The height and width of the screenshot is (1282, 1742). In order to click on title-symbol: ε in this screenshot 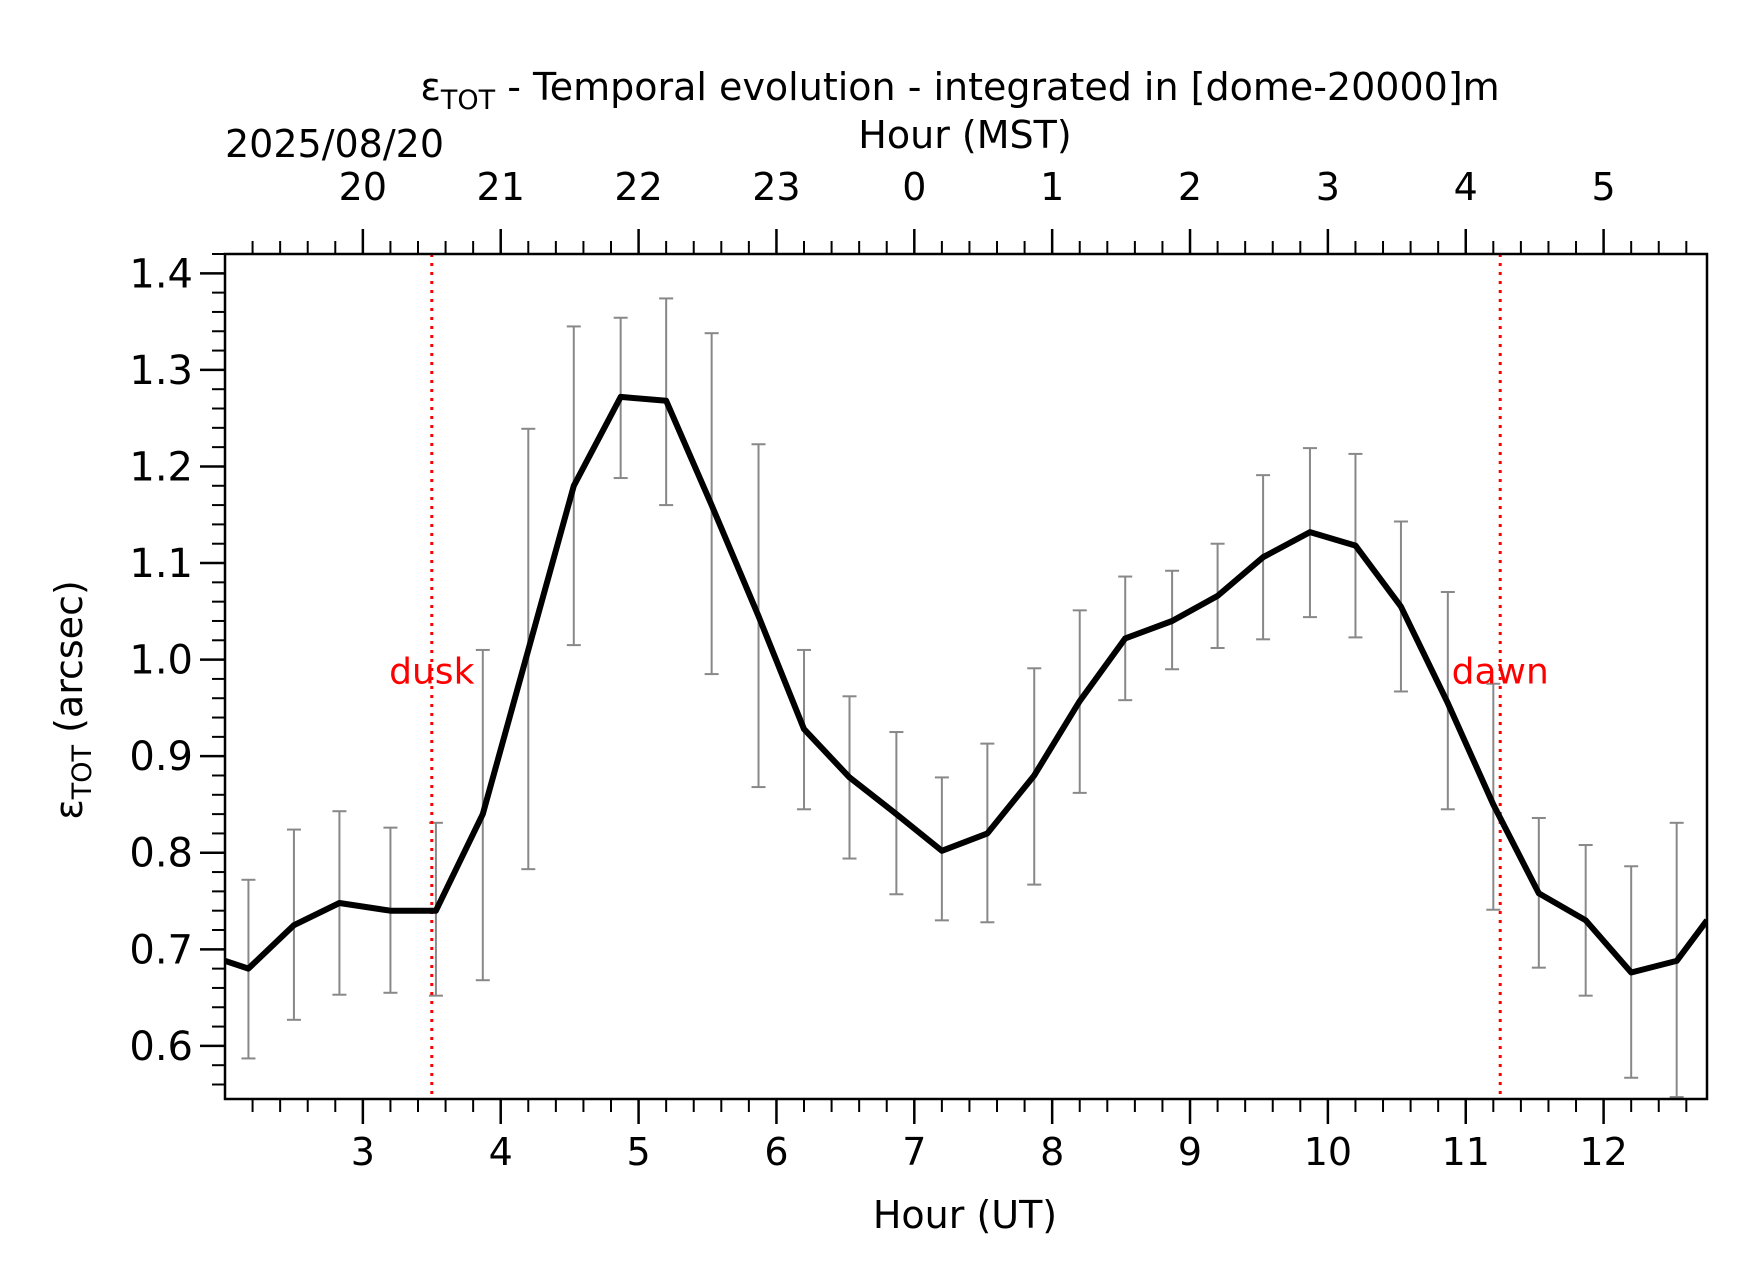, I will do `click(430, 87)`.